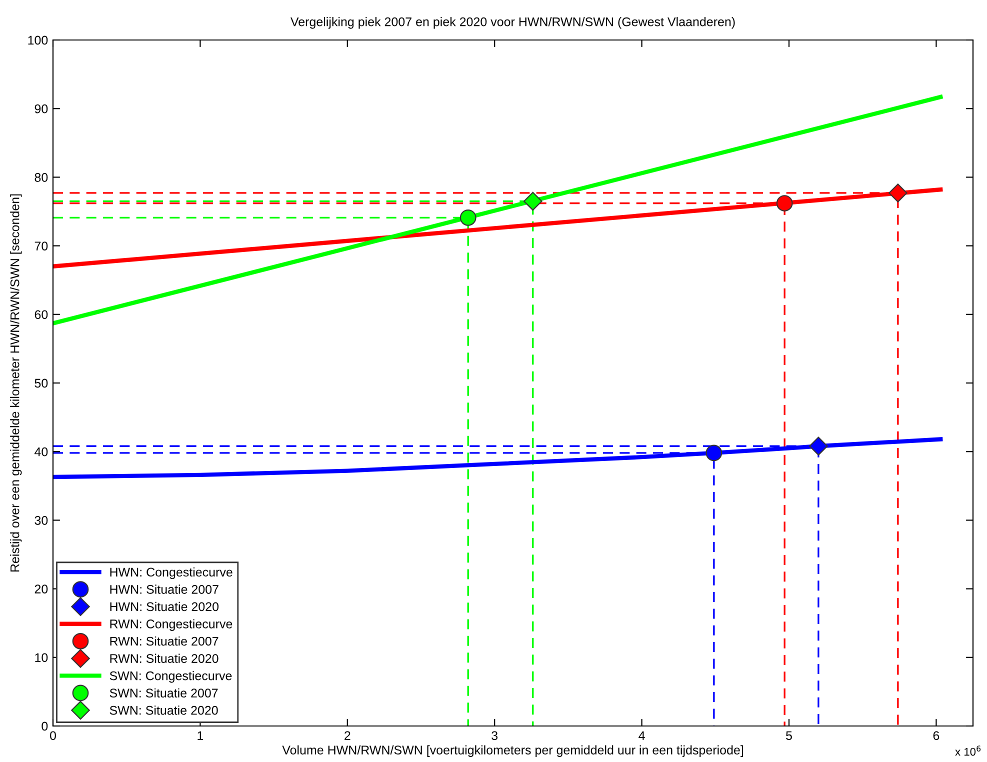 The image size is (987, 762). Describe the element at coordinates (164, 693) in the screenshot. I see `legend-label: SWN: Situatie 2007` at that location.